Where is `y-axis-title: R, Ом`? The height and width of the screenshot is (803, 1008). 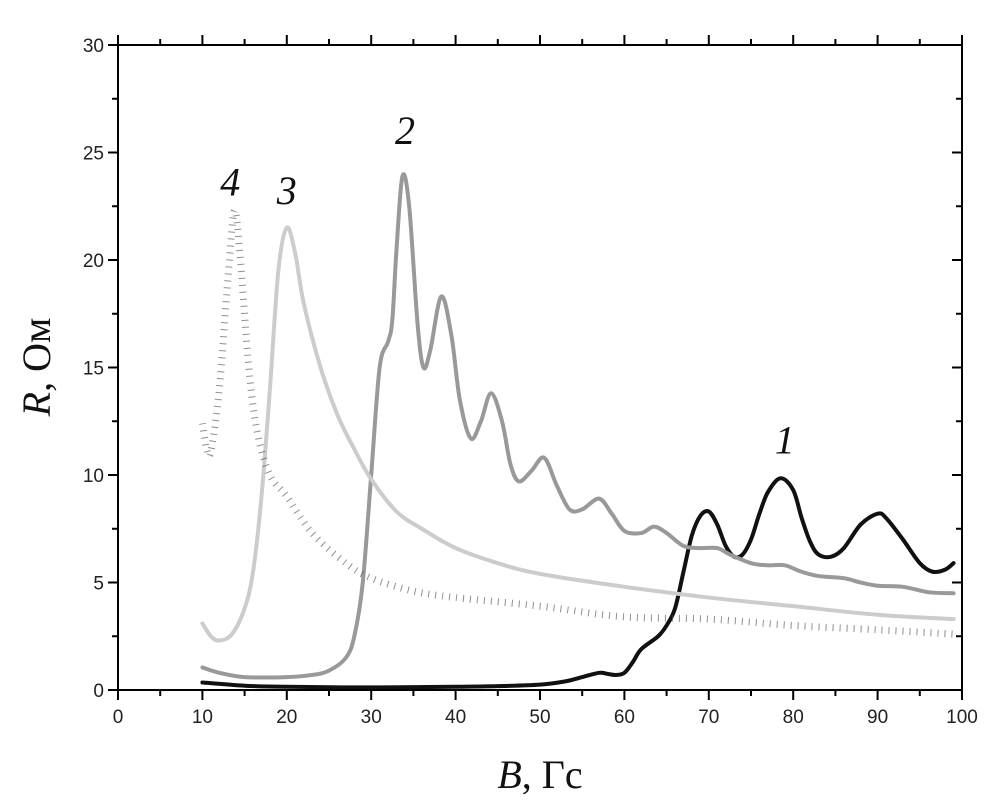 y-axis-title: R, Ом is located at coordinates (36, 368).